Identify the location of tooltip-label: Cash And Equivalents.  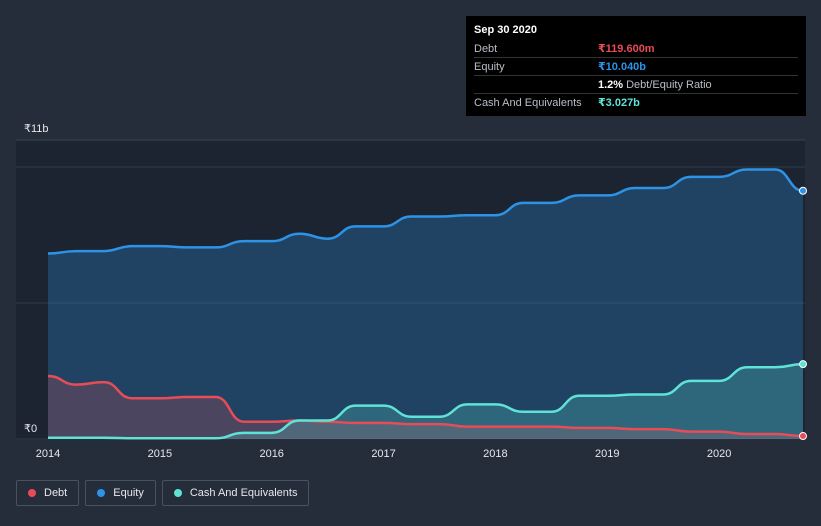
(528, 102).